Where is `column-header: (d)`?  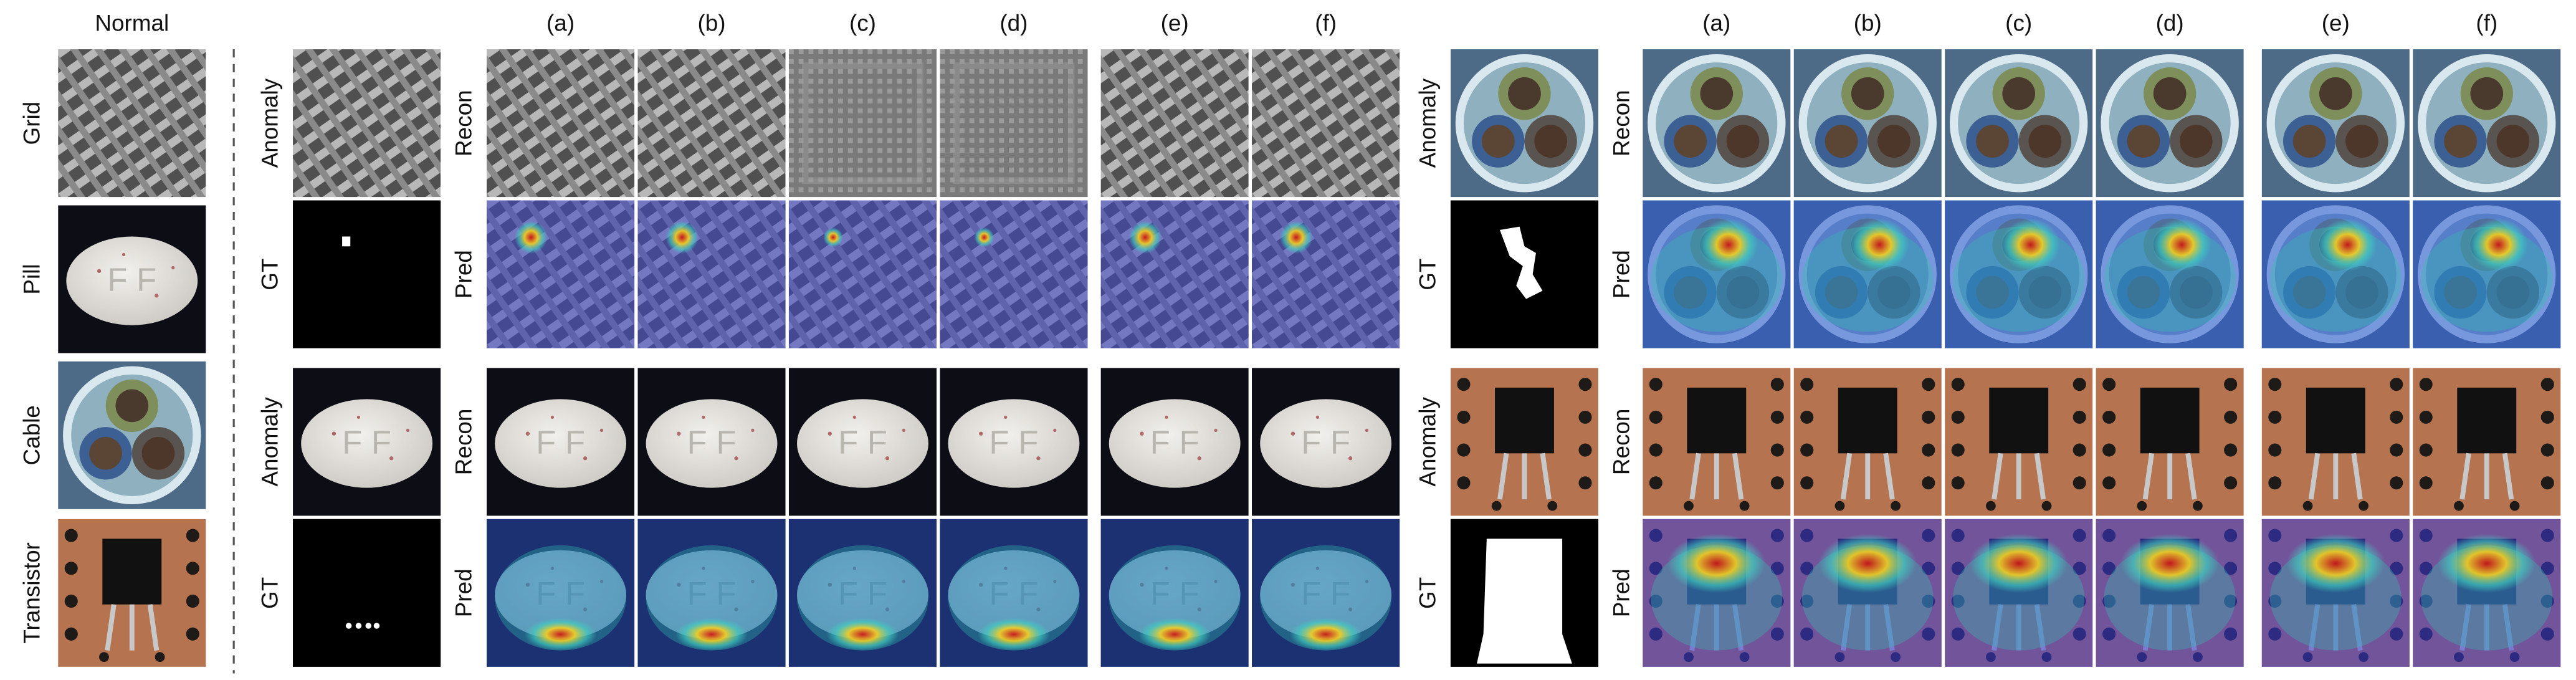 column-header: (d) is located at coordinates (2170, 23).